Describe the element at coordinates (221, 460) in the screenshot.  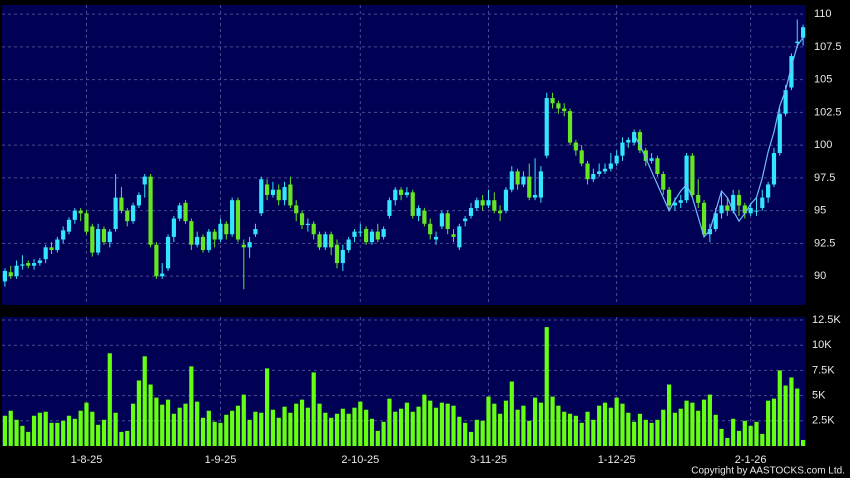
I see `x-tick-label: 1-9-25` at that location.